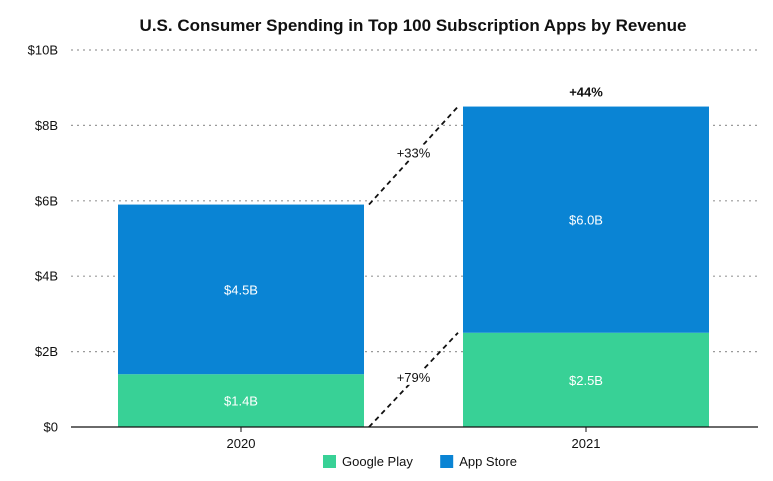 This screenshot has width=773, height=481. I want to click on y-tick-label: $0, so click(51, 427).